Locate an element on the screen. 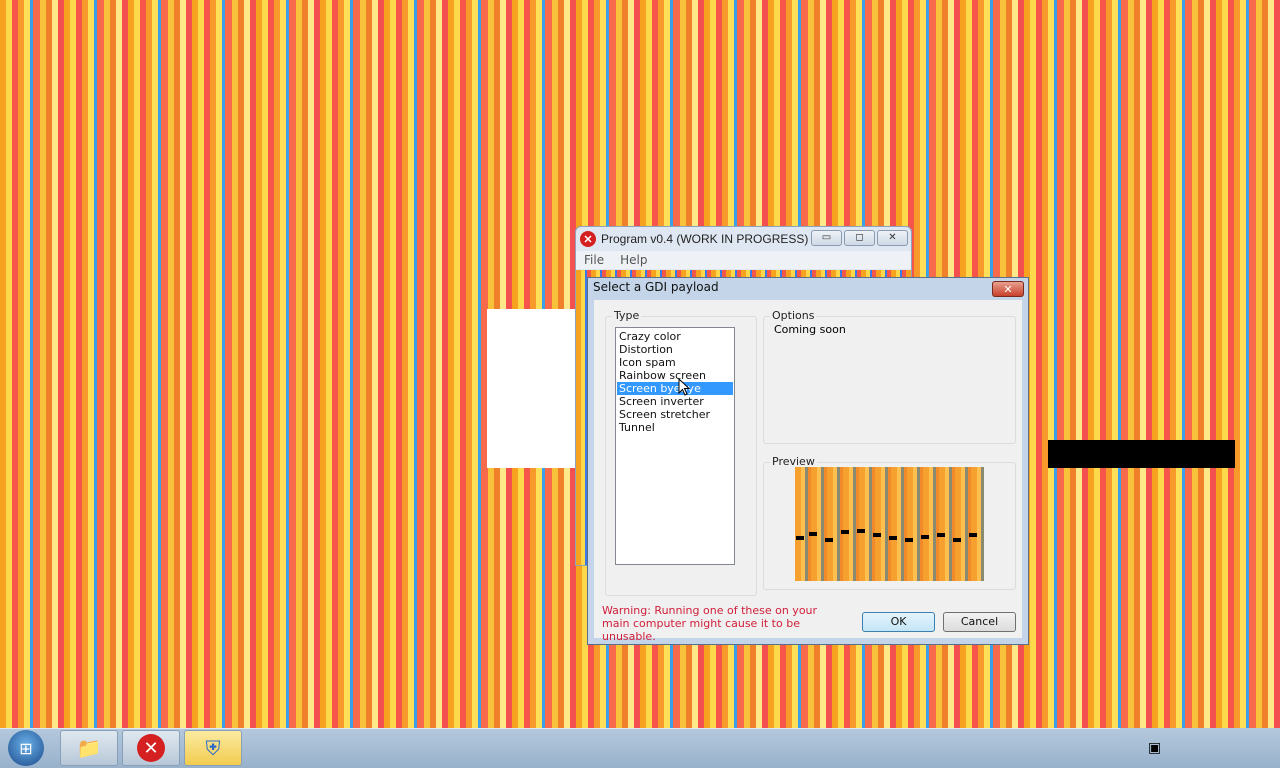 The height and width of the screenshot is (768, 1280). type-group: Type is located at coordinates (681, 452).